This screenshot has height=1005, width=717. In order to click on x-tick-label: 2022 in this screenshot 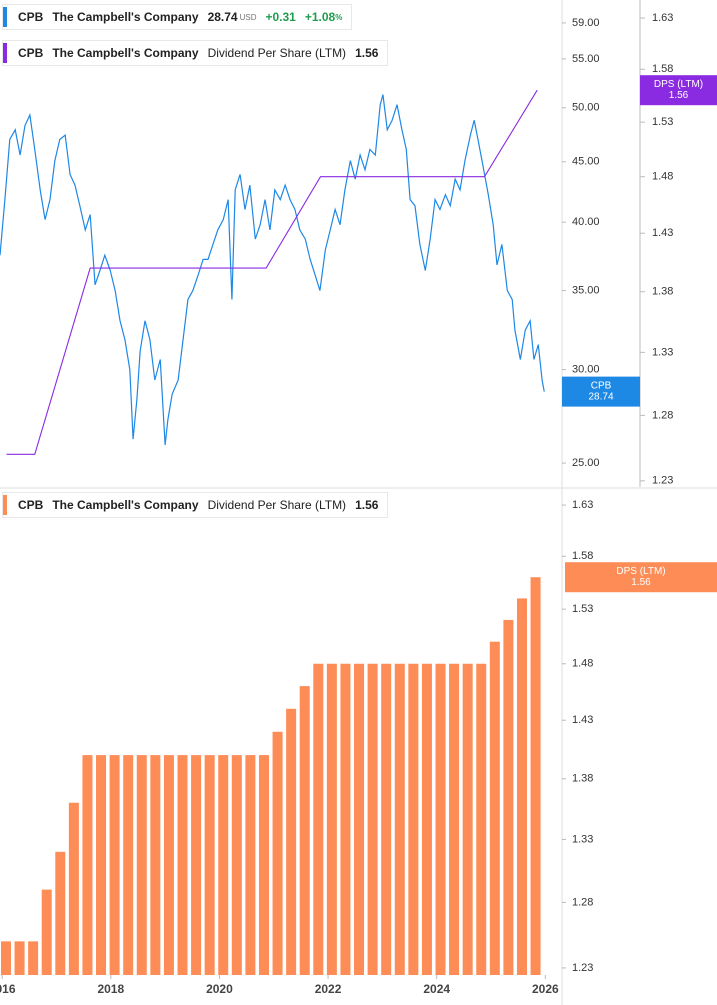, I will do `click(328, 989)`.